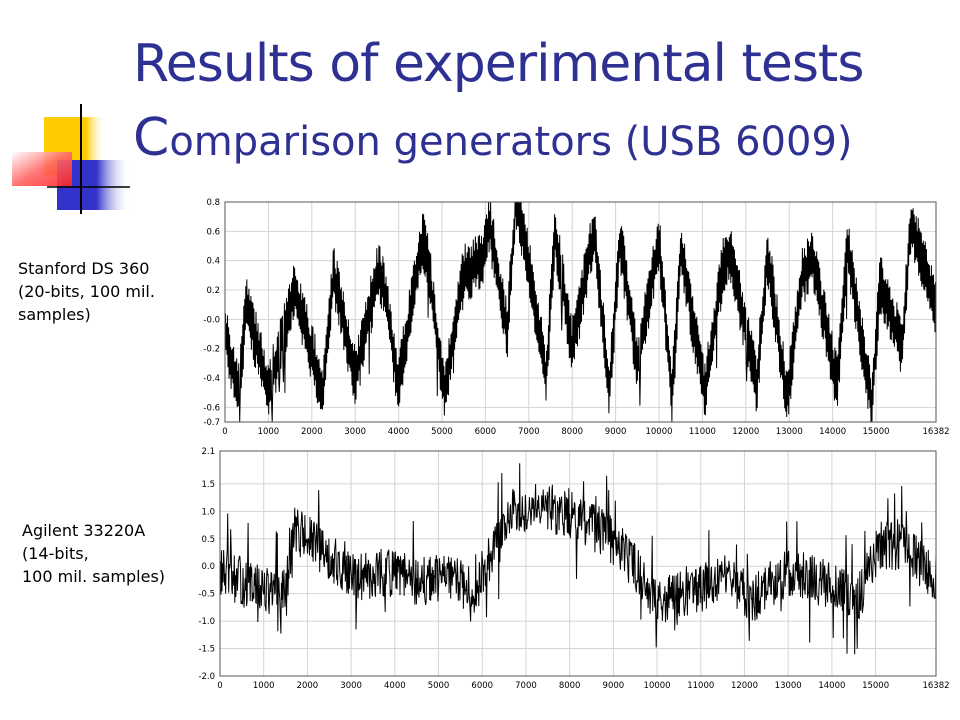 This screenshot has height=720, width=960. I want to click on slide-title-line-2: Comparison generators (USB 6009), so click(493, 138).